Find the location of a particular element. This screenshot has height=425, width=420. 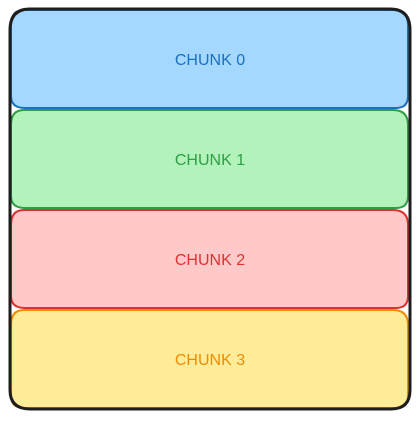

chunk-3-label: CHUNK 3 is located at coordinates (210, 360).